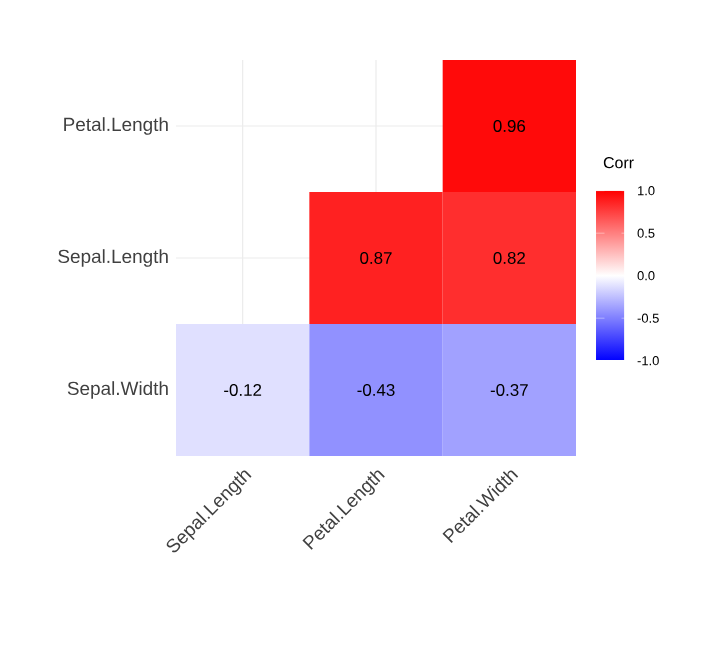 Image resolution: width=720 pixels, height=648 pixels. Describe the element at coordinates (117, 390) in the screenshot. I see `y-tick-label: Sepal.Width` at that location.